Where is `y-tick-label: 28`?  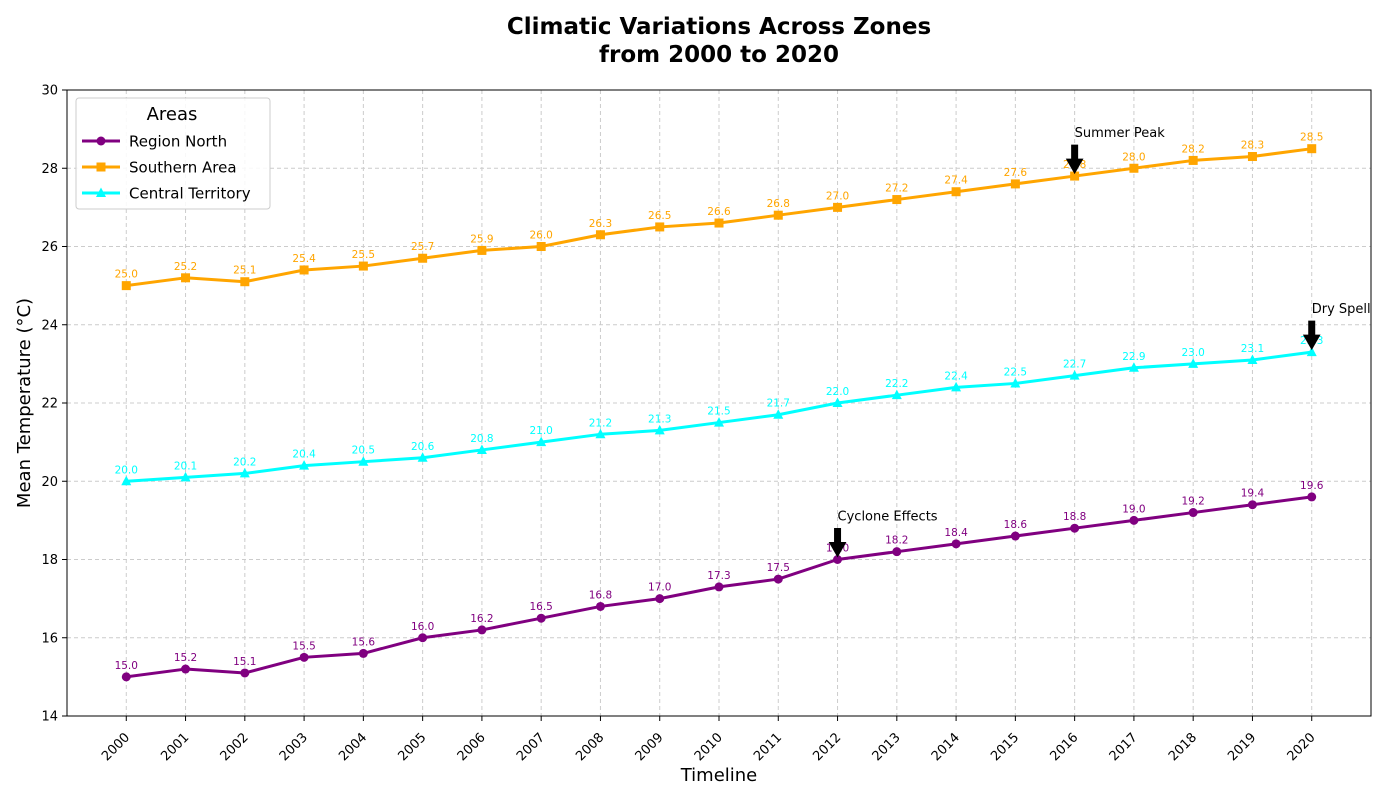 y-tick-label: 28 is located at coordinates (49, 169).